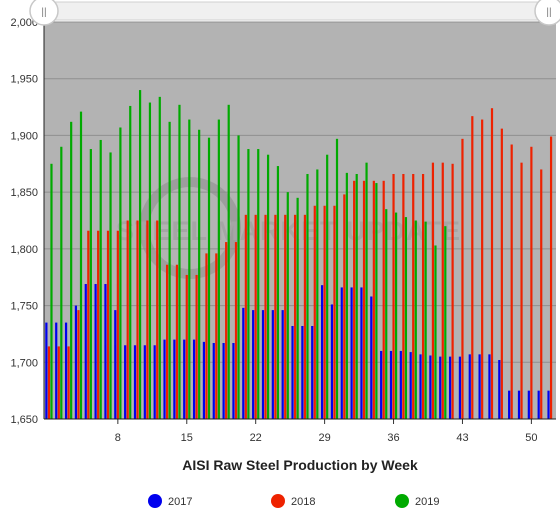 This screenshot has width=560, height=516. What do you see at coordinates (44, 13) in the screenshot?
I see `navigator-left-handle: ||` at bounding box center [44, 13].